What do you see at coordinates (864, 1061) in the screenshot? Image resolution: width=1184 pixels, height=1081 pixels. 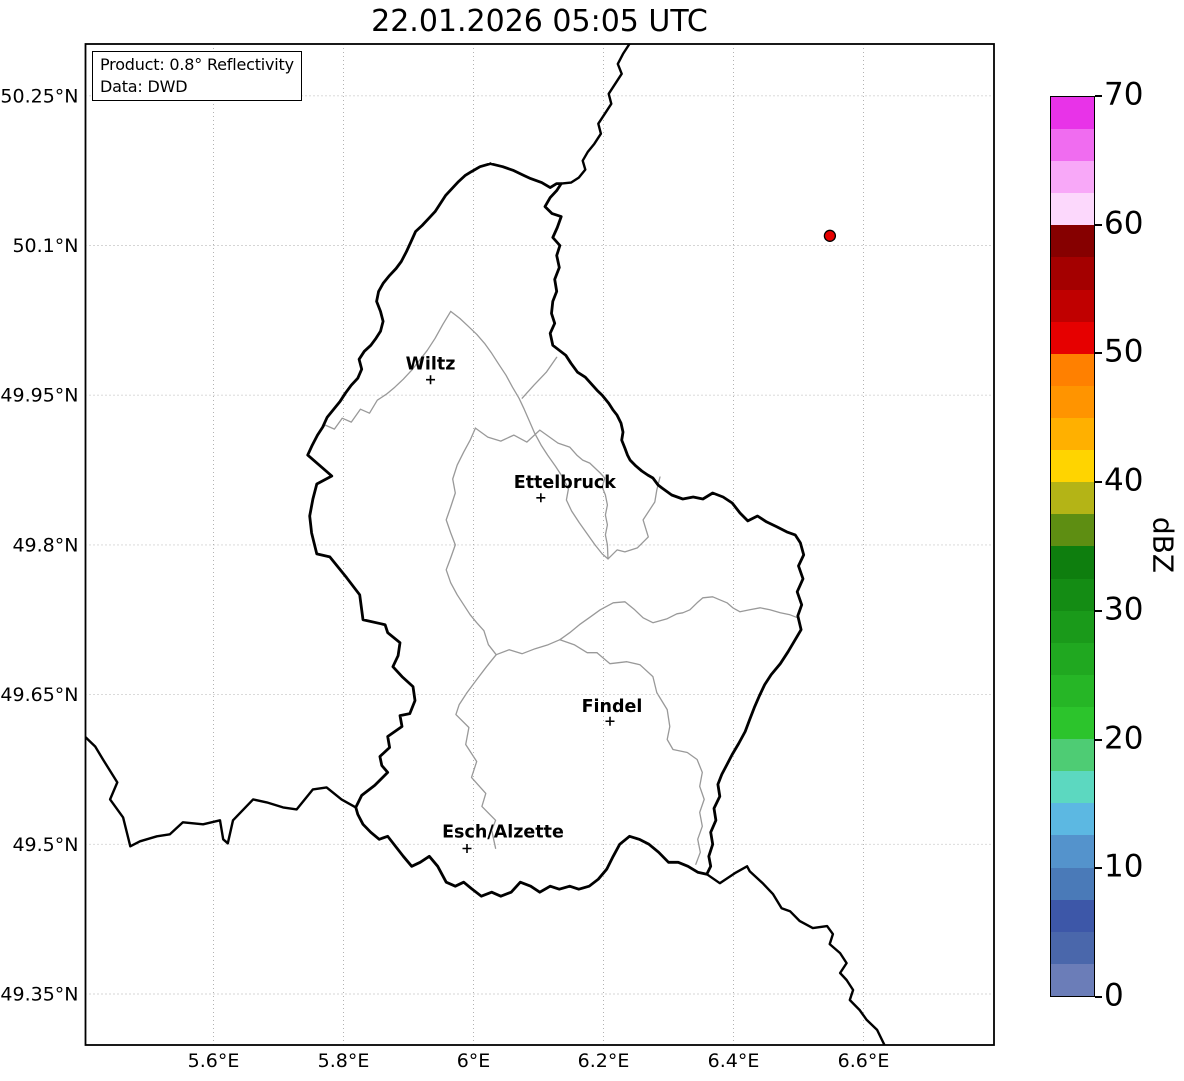 I see `x-axis-tick-label: 6.6°E` at bounding box center [864, 1061].